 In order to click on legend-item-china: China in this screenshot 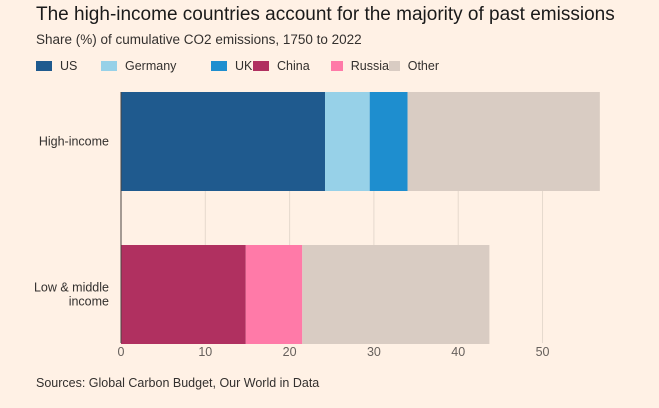, I will do `click(292, 66)`.